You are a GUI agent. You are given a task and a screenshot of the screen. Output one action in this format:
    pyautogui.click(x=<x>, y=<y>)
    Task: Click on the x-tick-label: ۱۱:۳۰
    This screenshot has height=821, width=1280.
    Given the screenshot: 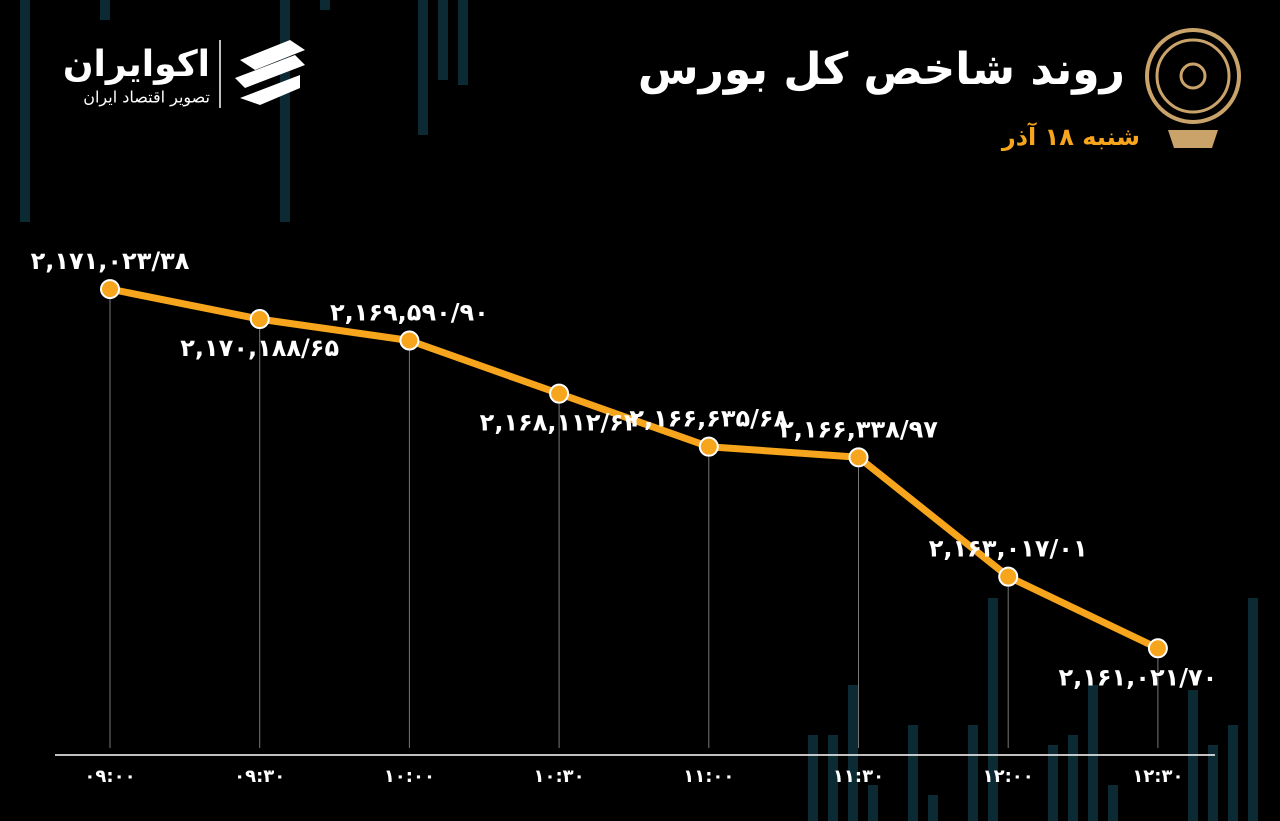 What is the action you would take?
    pyautogui.click(x=858, y=776)
    